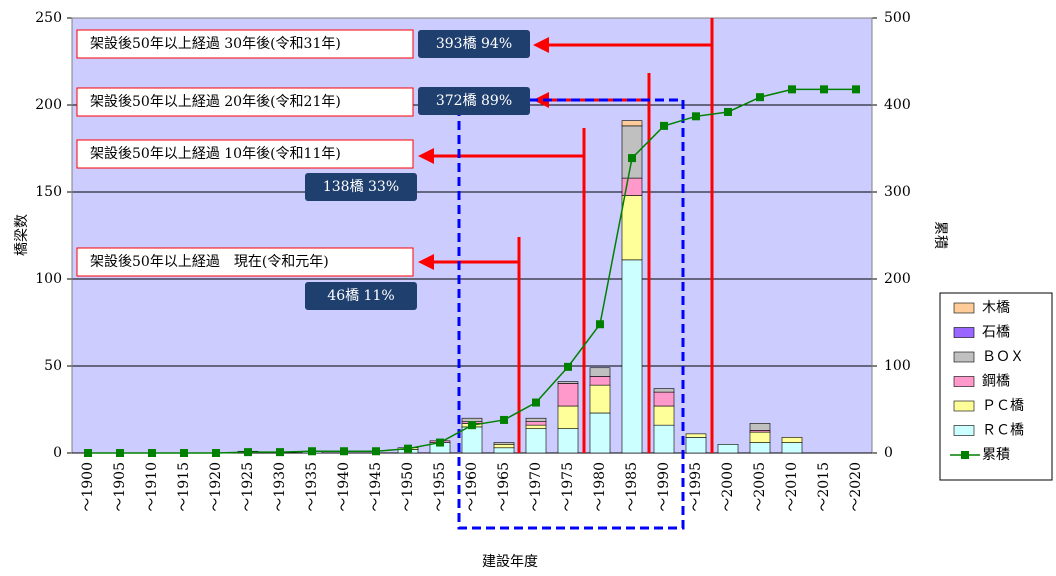 The image size is (1056, 576). Describe the element at coordinates (48, 105) in the screenshot. I see `y-tick-label: 200` at that location.